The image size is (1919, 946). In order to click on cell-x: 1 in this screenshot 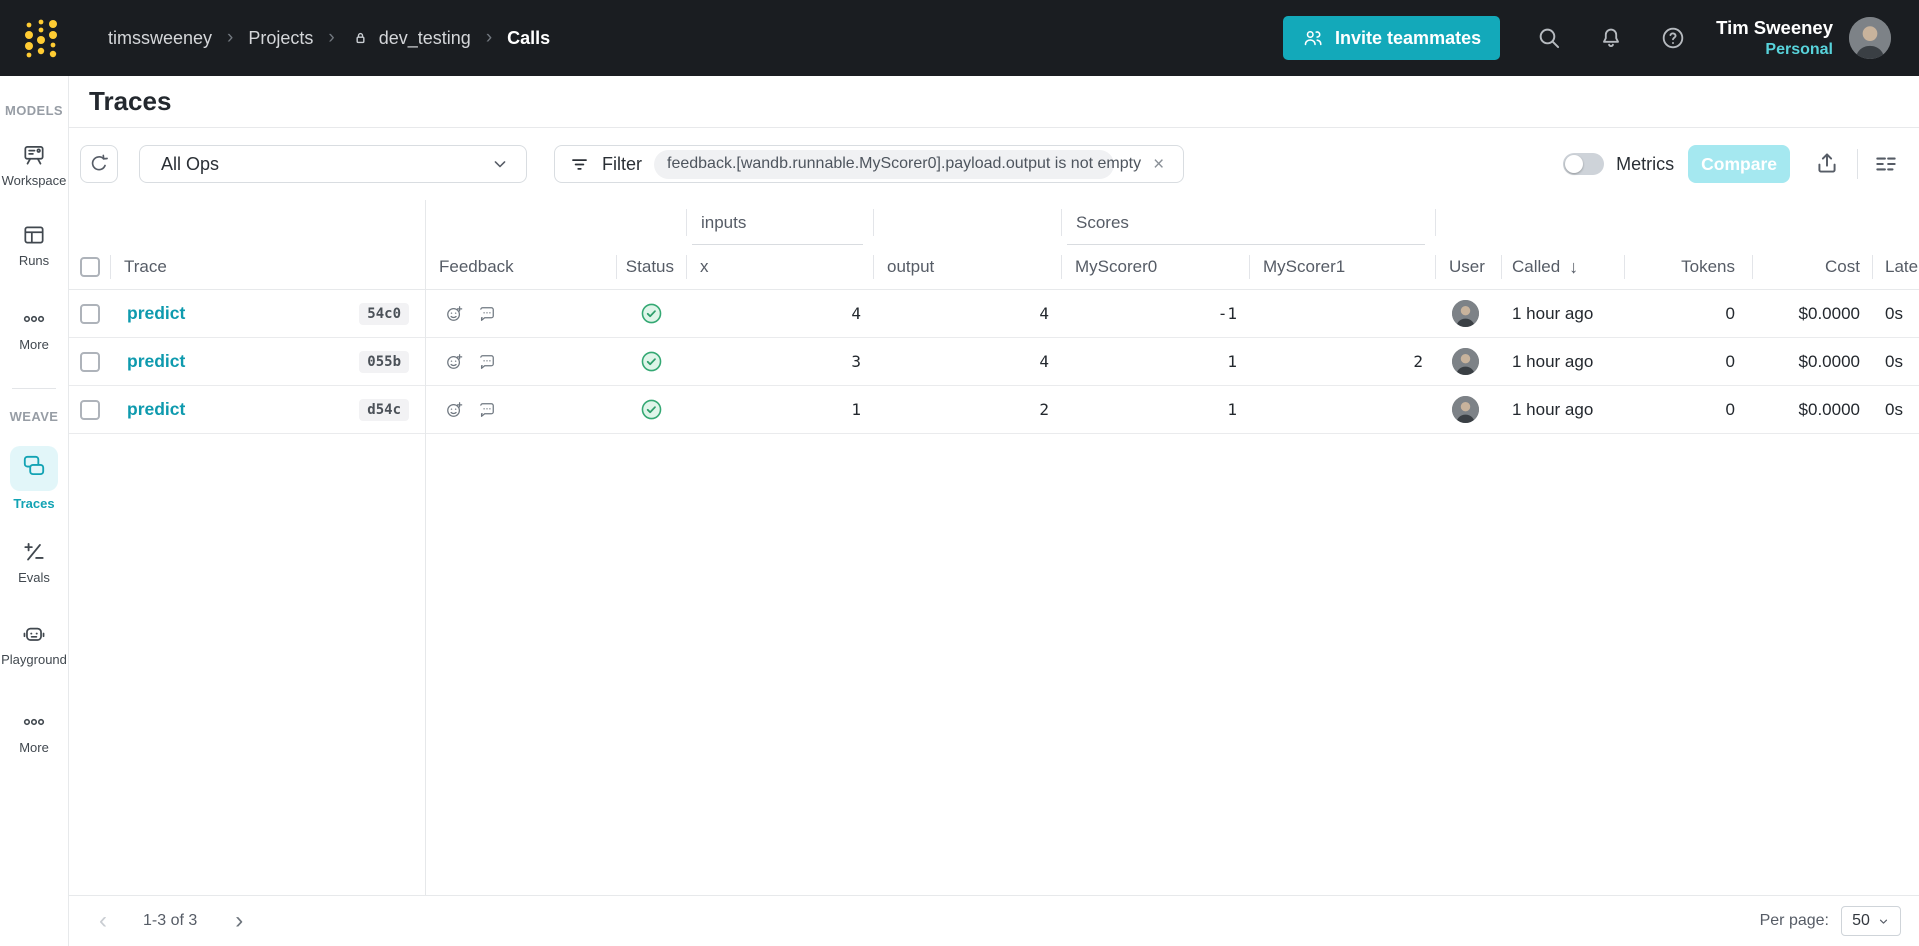, I will do `click(779, 410)`.